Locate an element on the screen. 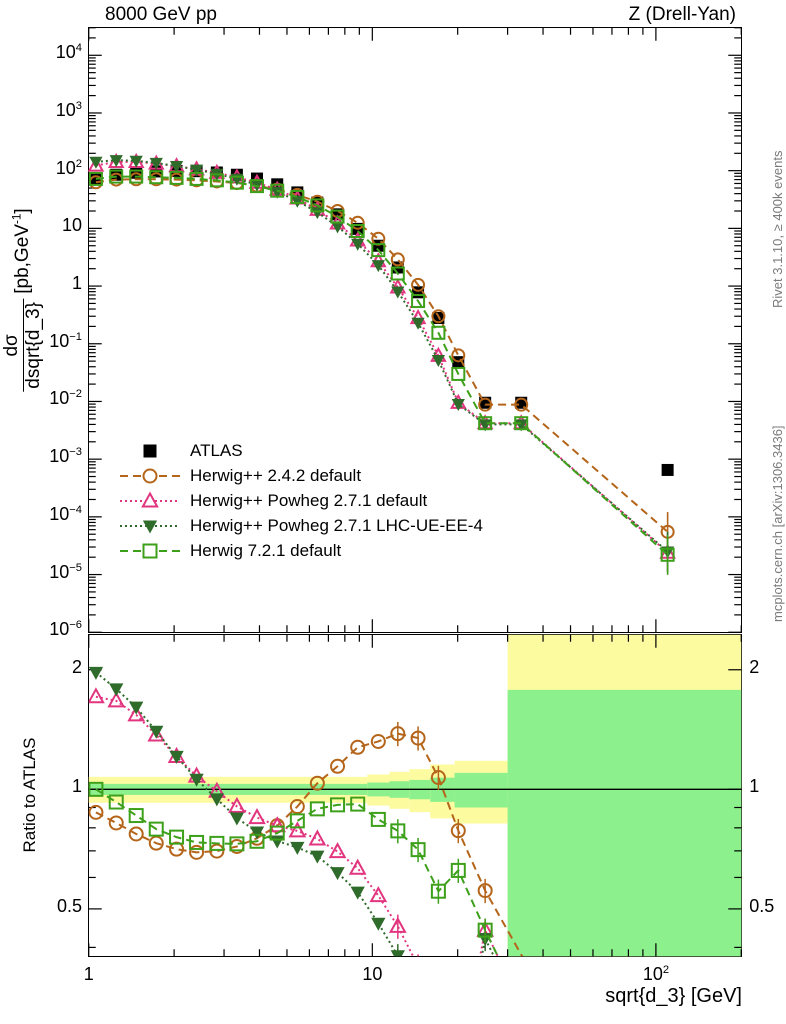 The image size is (786, 1024). legend-item-3: Herwig++ Powheg 2.7.1 LHC-UE-EE-4 is located at coordinates (300, 525).